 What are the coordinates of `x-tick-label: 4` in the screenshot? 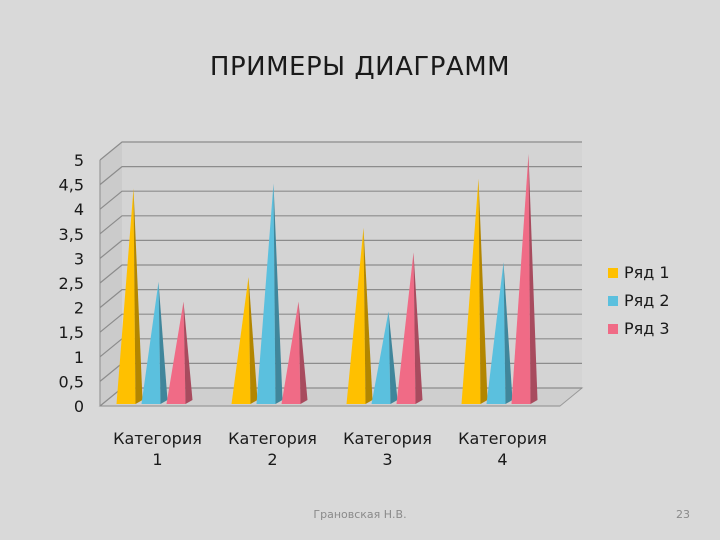 It's located at (502, 459).